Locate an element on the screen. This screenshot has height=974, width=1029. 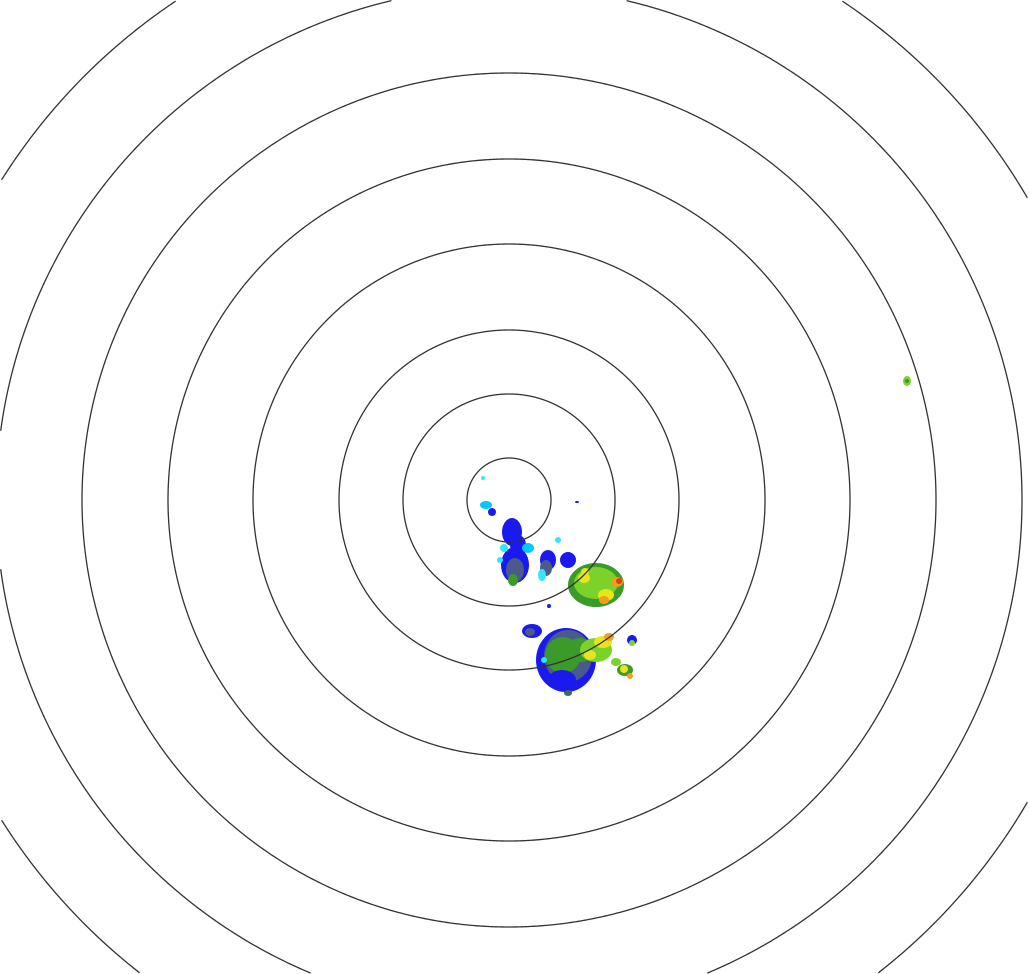
echo-red is located at coordinates (619, 581).